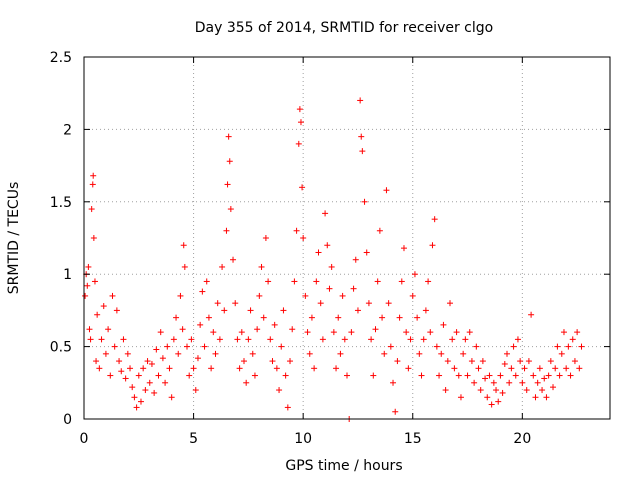 Image resolution: width=640 pixels, height=480 pixels. Describe the element at coordinates (413, 439) in the screenshot. I see `x-tick-label: 15` at that location.